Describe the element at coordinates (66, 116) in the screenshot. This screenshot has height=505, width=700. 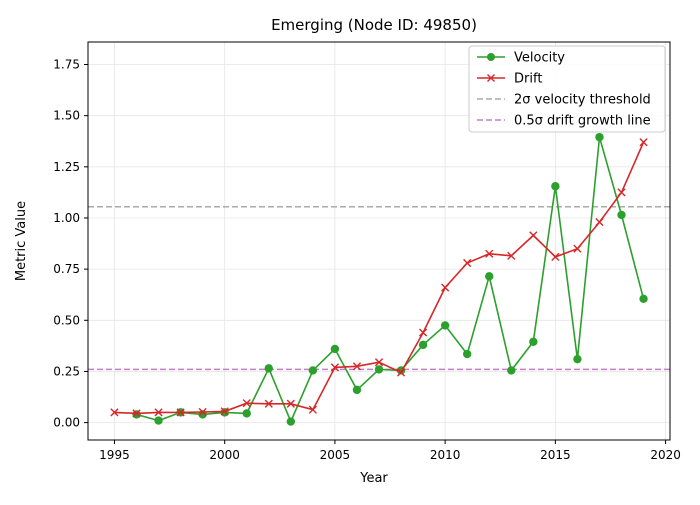
I see `y-tick-label: 1.50` at that location.